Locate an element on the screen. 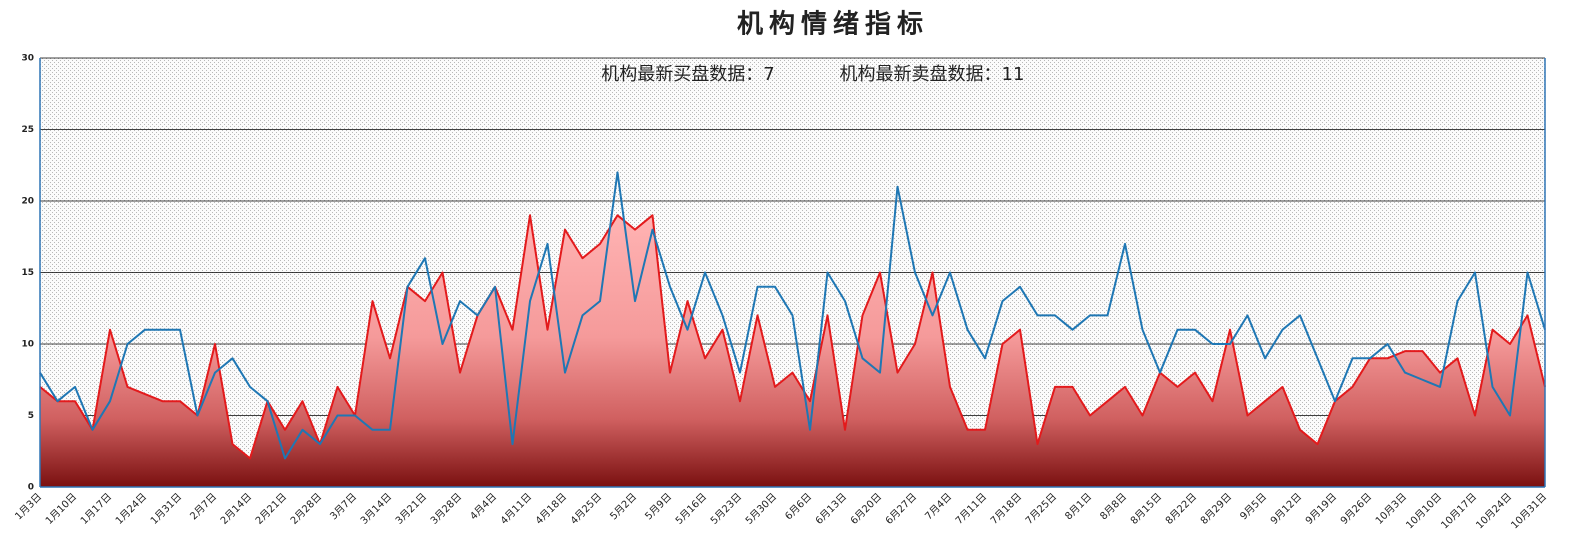 The image size is (1596, 537). x-tick-label: 5月16日 is located at coordinates (691, 509).